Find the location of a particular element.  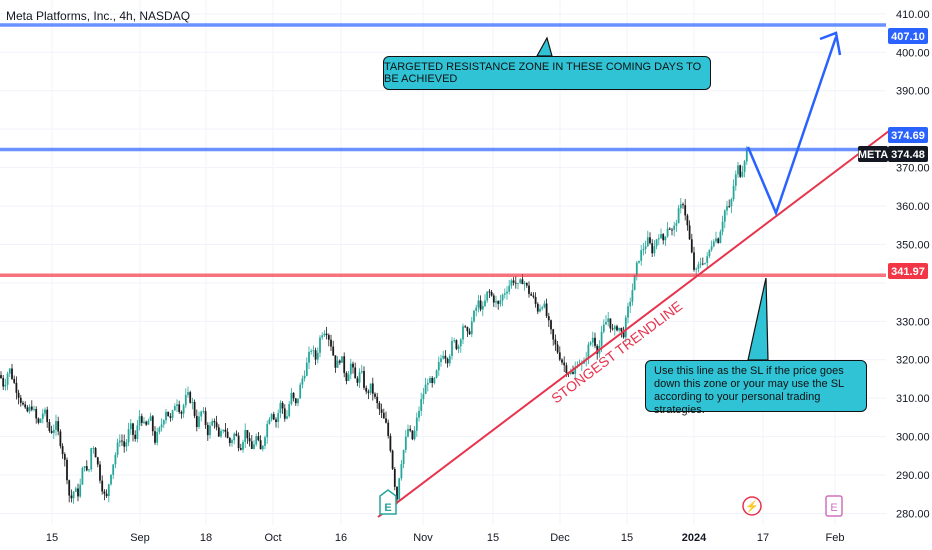

y-tick-label: 400.00 is located at coordinates (913, 53).